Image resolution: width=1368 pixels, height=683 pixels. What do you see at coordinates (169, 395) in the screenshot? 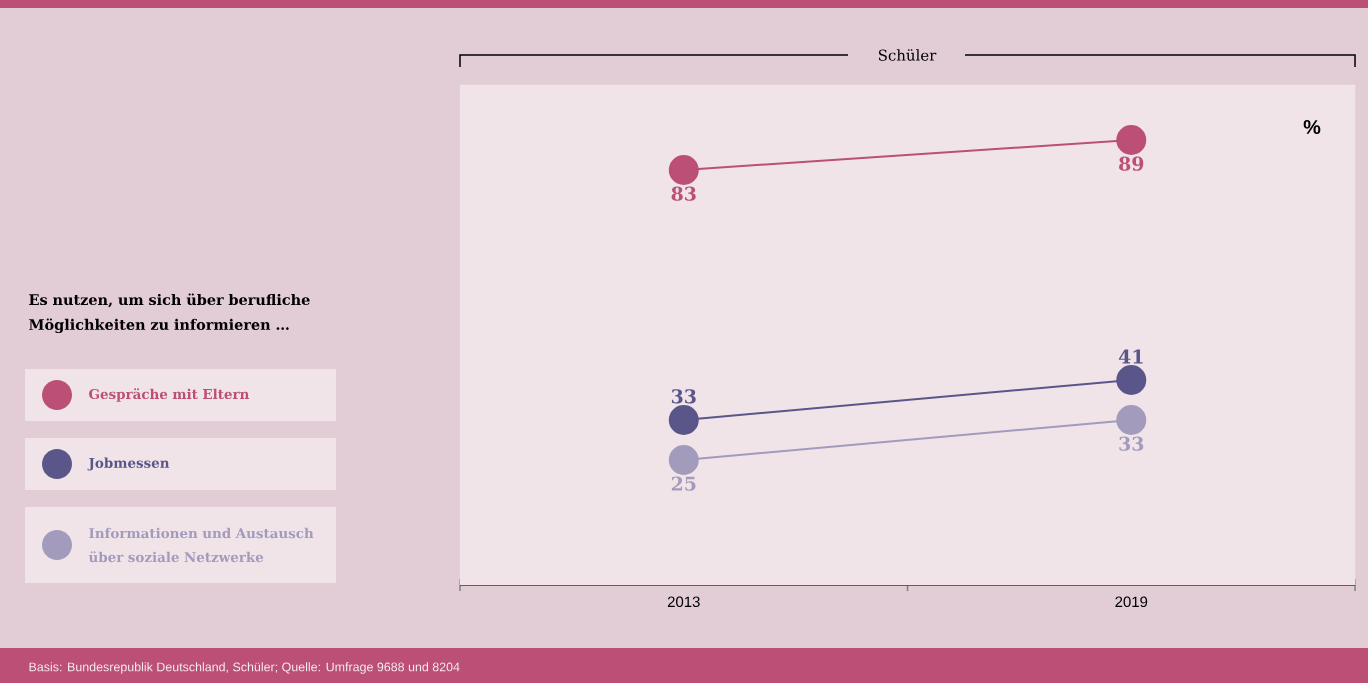
I see `legend-label: Gespräche mit Eltern` at bounding box center [169, 395].